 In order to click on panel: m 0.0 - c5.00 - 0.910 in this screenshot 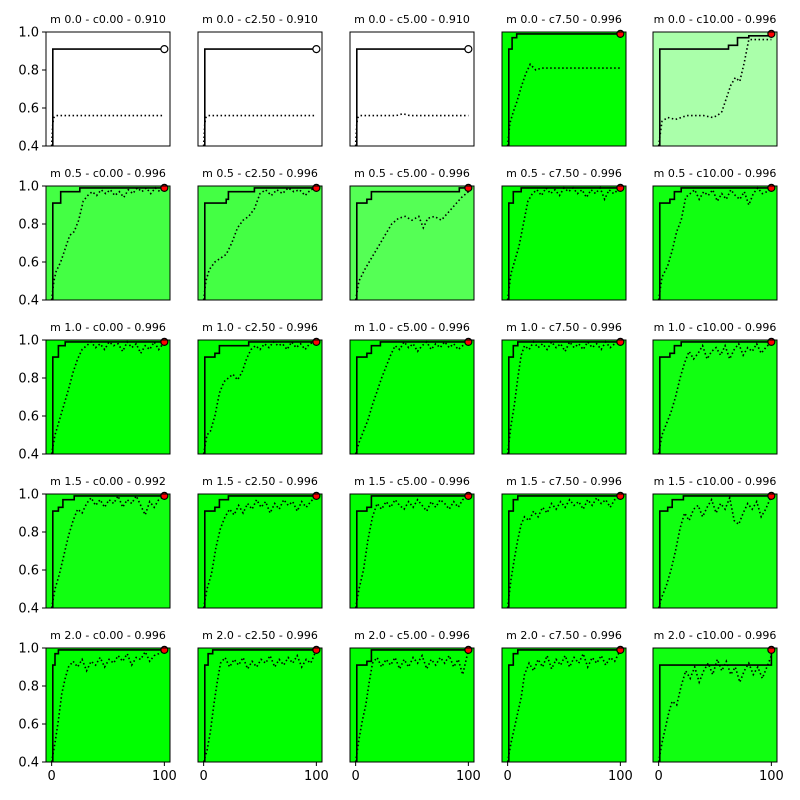, I will do `click(412, 80)`.